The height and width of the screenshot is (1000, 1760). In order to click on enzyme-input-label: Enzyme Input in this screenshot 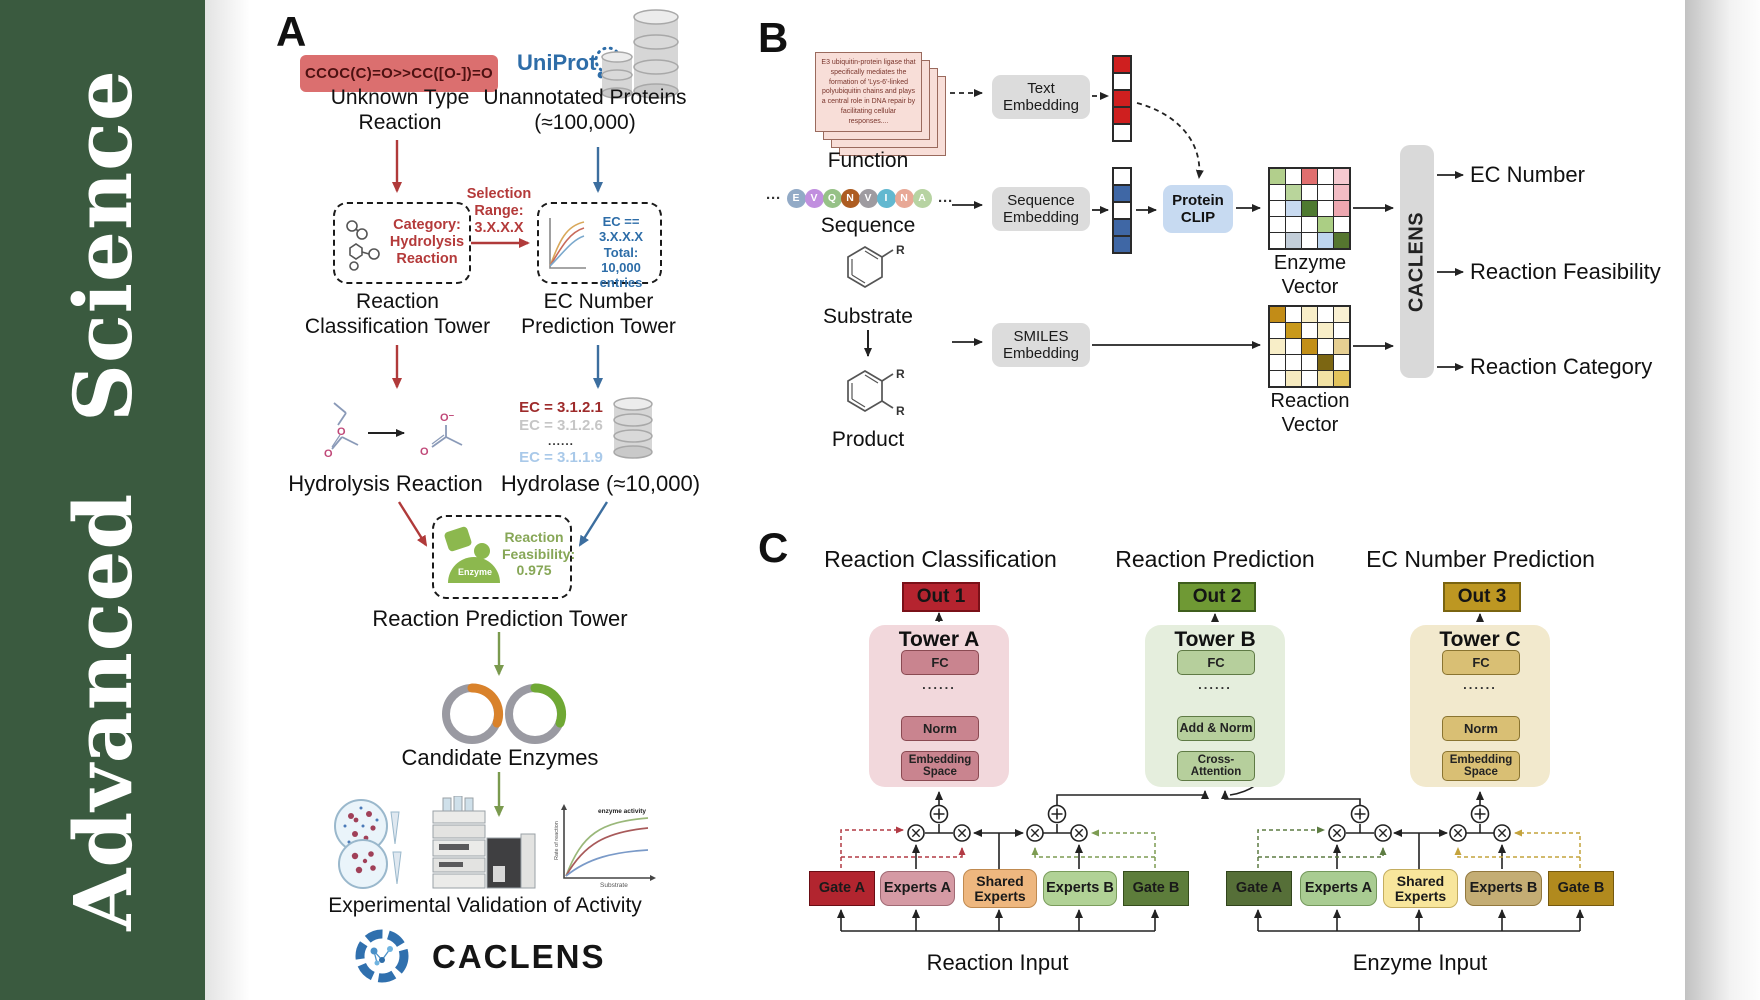, I will do `click(1420, 962)`.